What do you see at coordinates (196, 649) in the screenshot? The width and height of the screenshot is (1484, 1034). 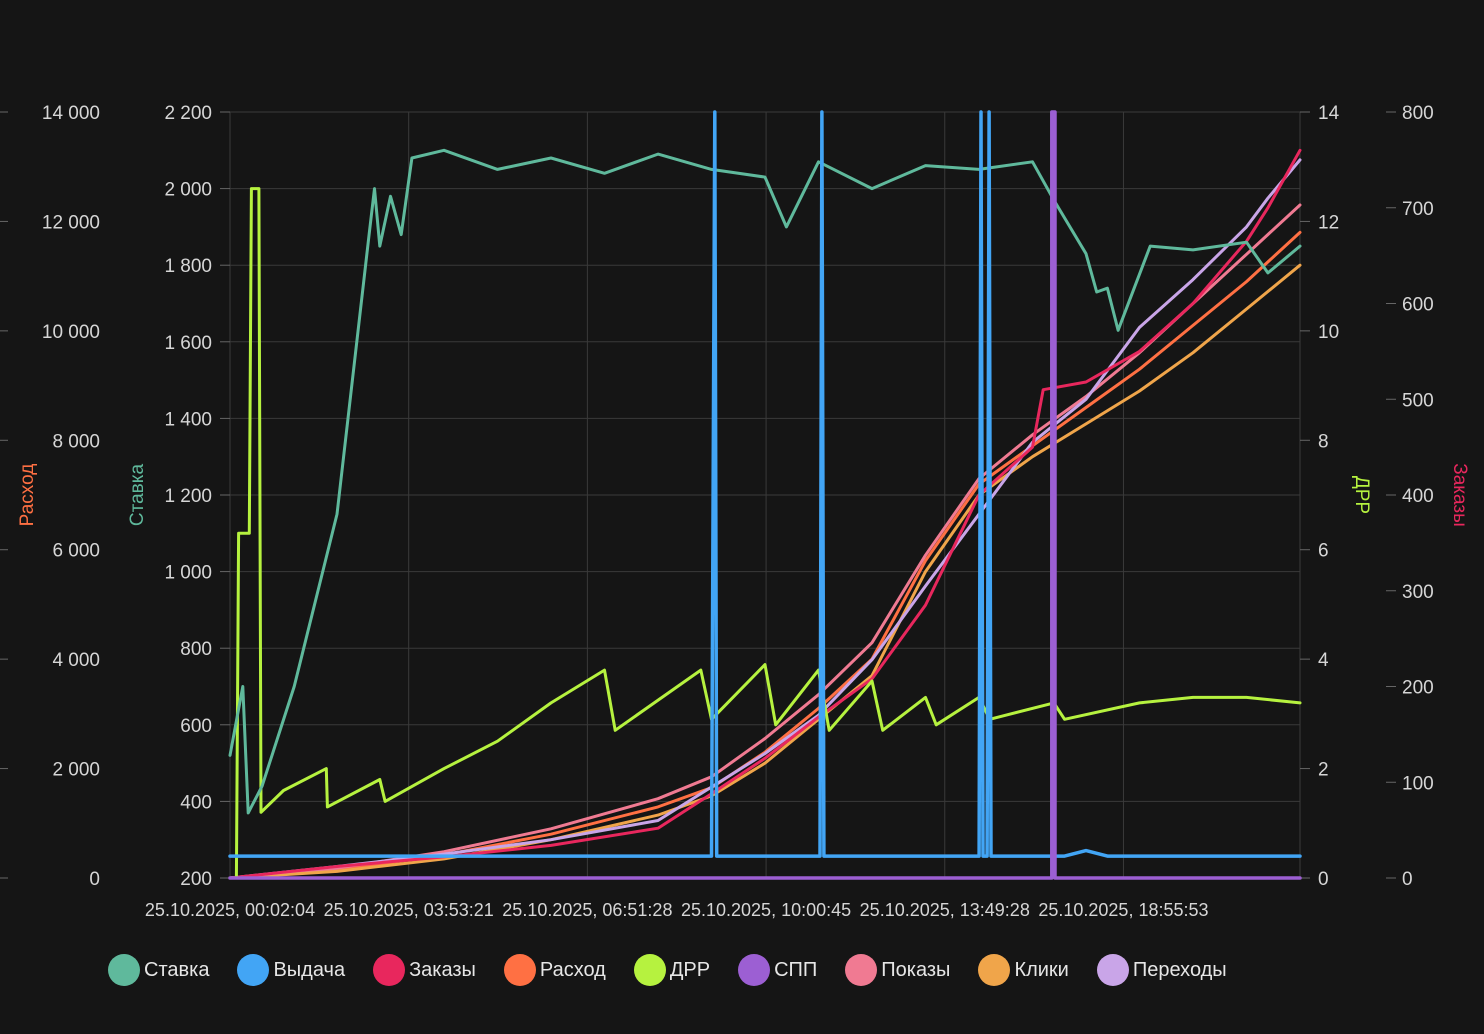 I see `left_inner-tick-label: 800` at bounding box center [196, 649].